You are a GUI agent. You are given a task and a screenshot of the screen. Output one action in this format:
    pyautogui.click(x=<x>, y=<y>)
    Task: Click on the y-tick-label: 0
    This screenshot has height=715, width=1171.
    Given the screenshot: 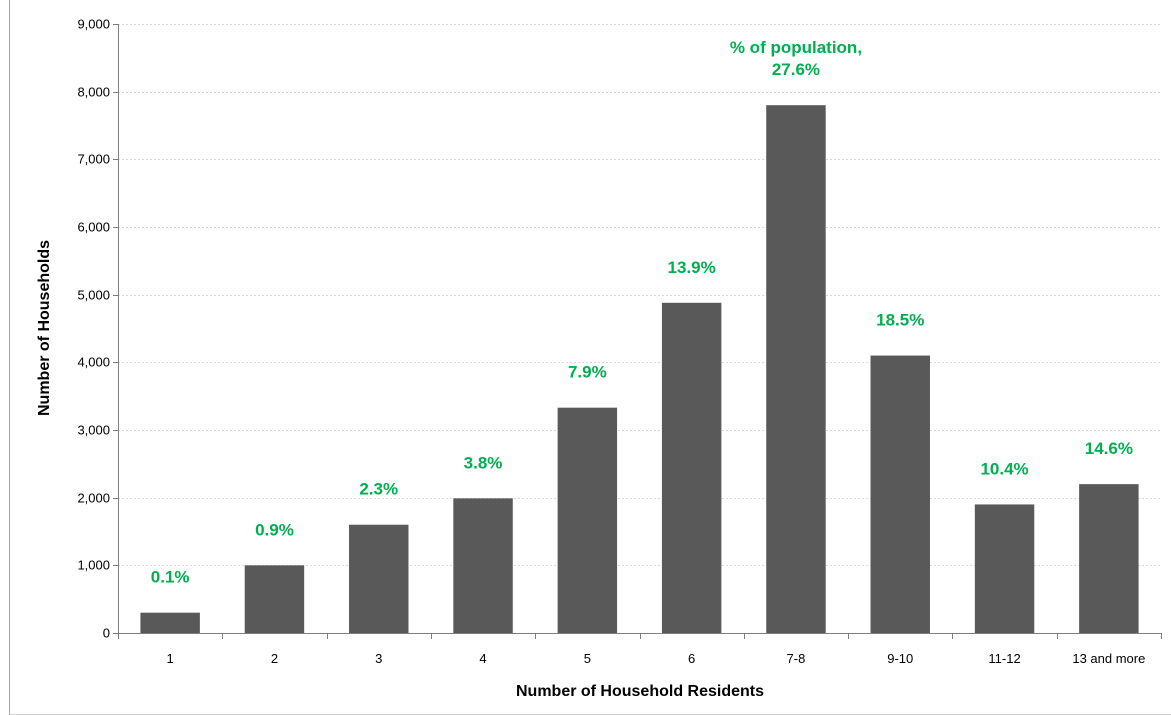 What is the action you would take?
    pyautogui.click(x=106, y=633)
    